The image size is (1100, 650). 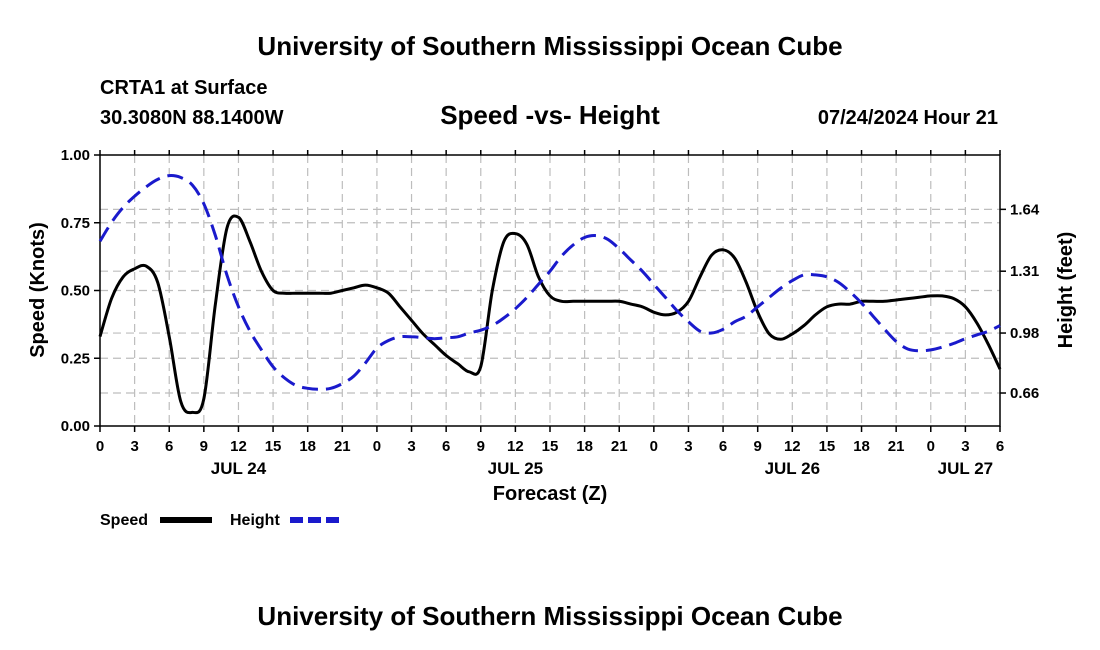 What do you see at coordinates (965, 468) in the screenshot?
I see `date-label: JUL 27` at bounding box center [965, 468].